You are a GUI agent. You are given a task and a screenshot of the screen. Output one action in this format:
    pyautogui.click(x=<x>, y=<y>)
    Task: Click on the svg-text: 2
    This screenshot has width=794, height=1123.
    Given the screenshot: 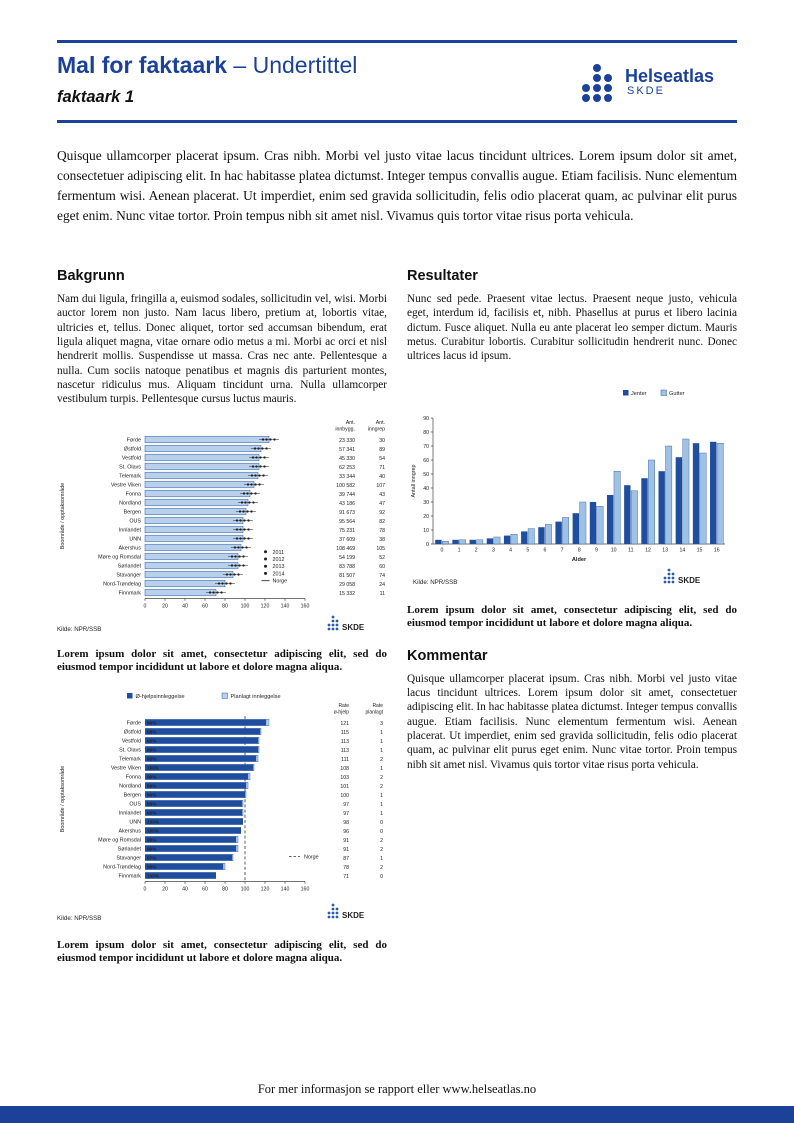 What is the action you would take?
    pyautogui.click(x=381, y=786)
    